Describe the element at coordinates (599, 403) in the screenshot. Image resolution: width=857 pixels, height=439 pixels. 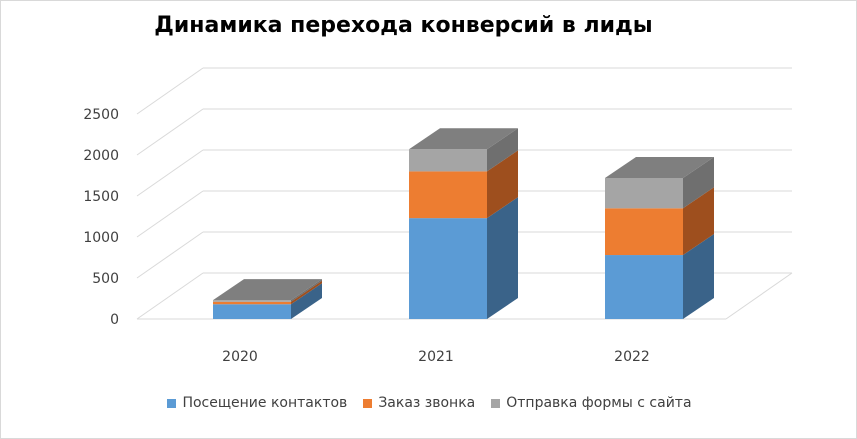
I see `legend-label: Отправка формы с сайта` at that location.